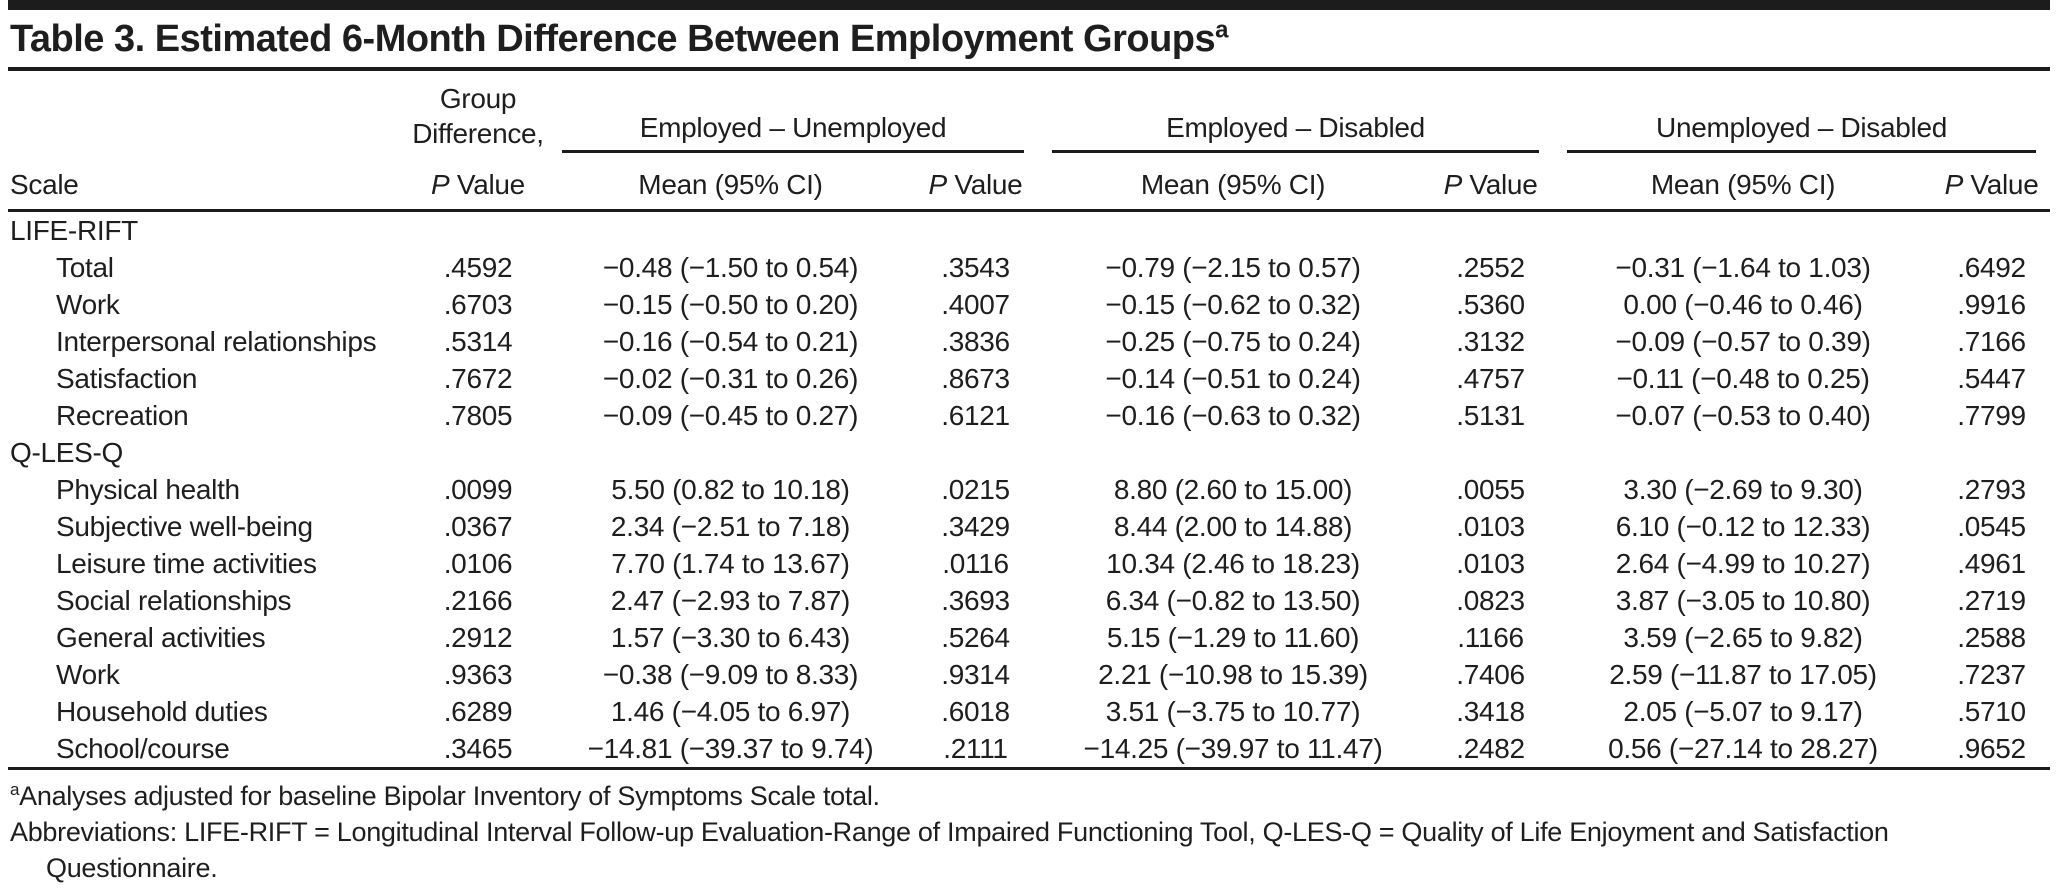  I want to click on scale-column-spacer, so click(208, 112).